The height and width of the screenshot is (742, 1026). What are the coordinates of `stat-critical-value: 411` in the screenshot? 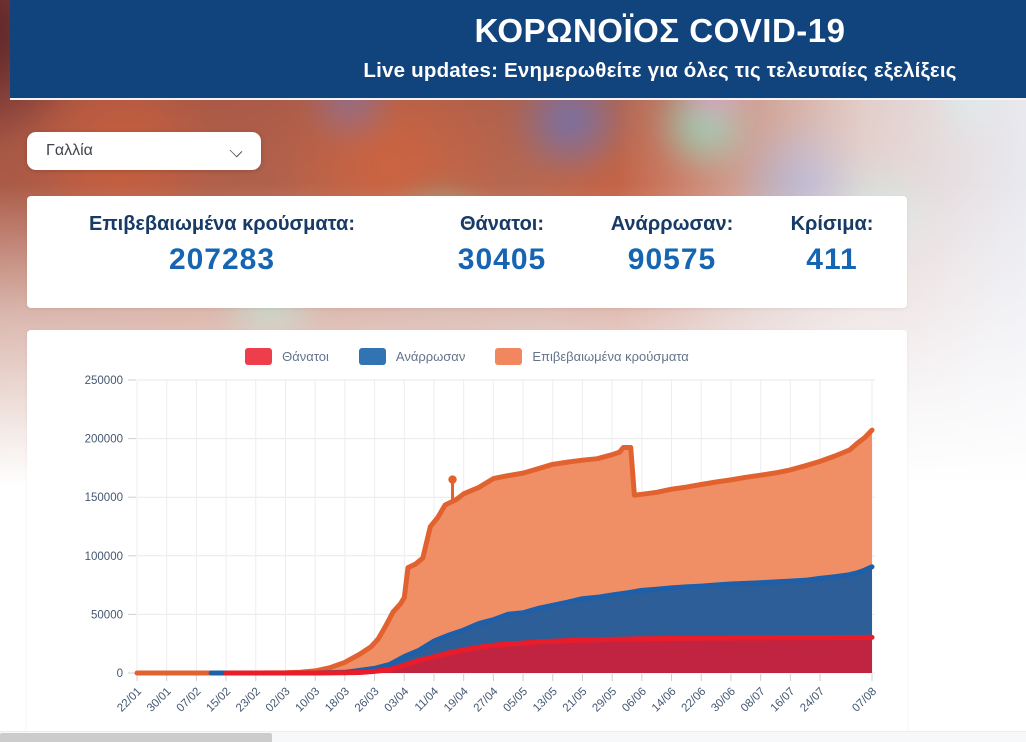 It's located at (832, 259).